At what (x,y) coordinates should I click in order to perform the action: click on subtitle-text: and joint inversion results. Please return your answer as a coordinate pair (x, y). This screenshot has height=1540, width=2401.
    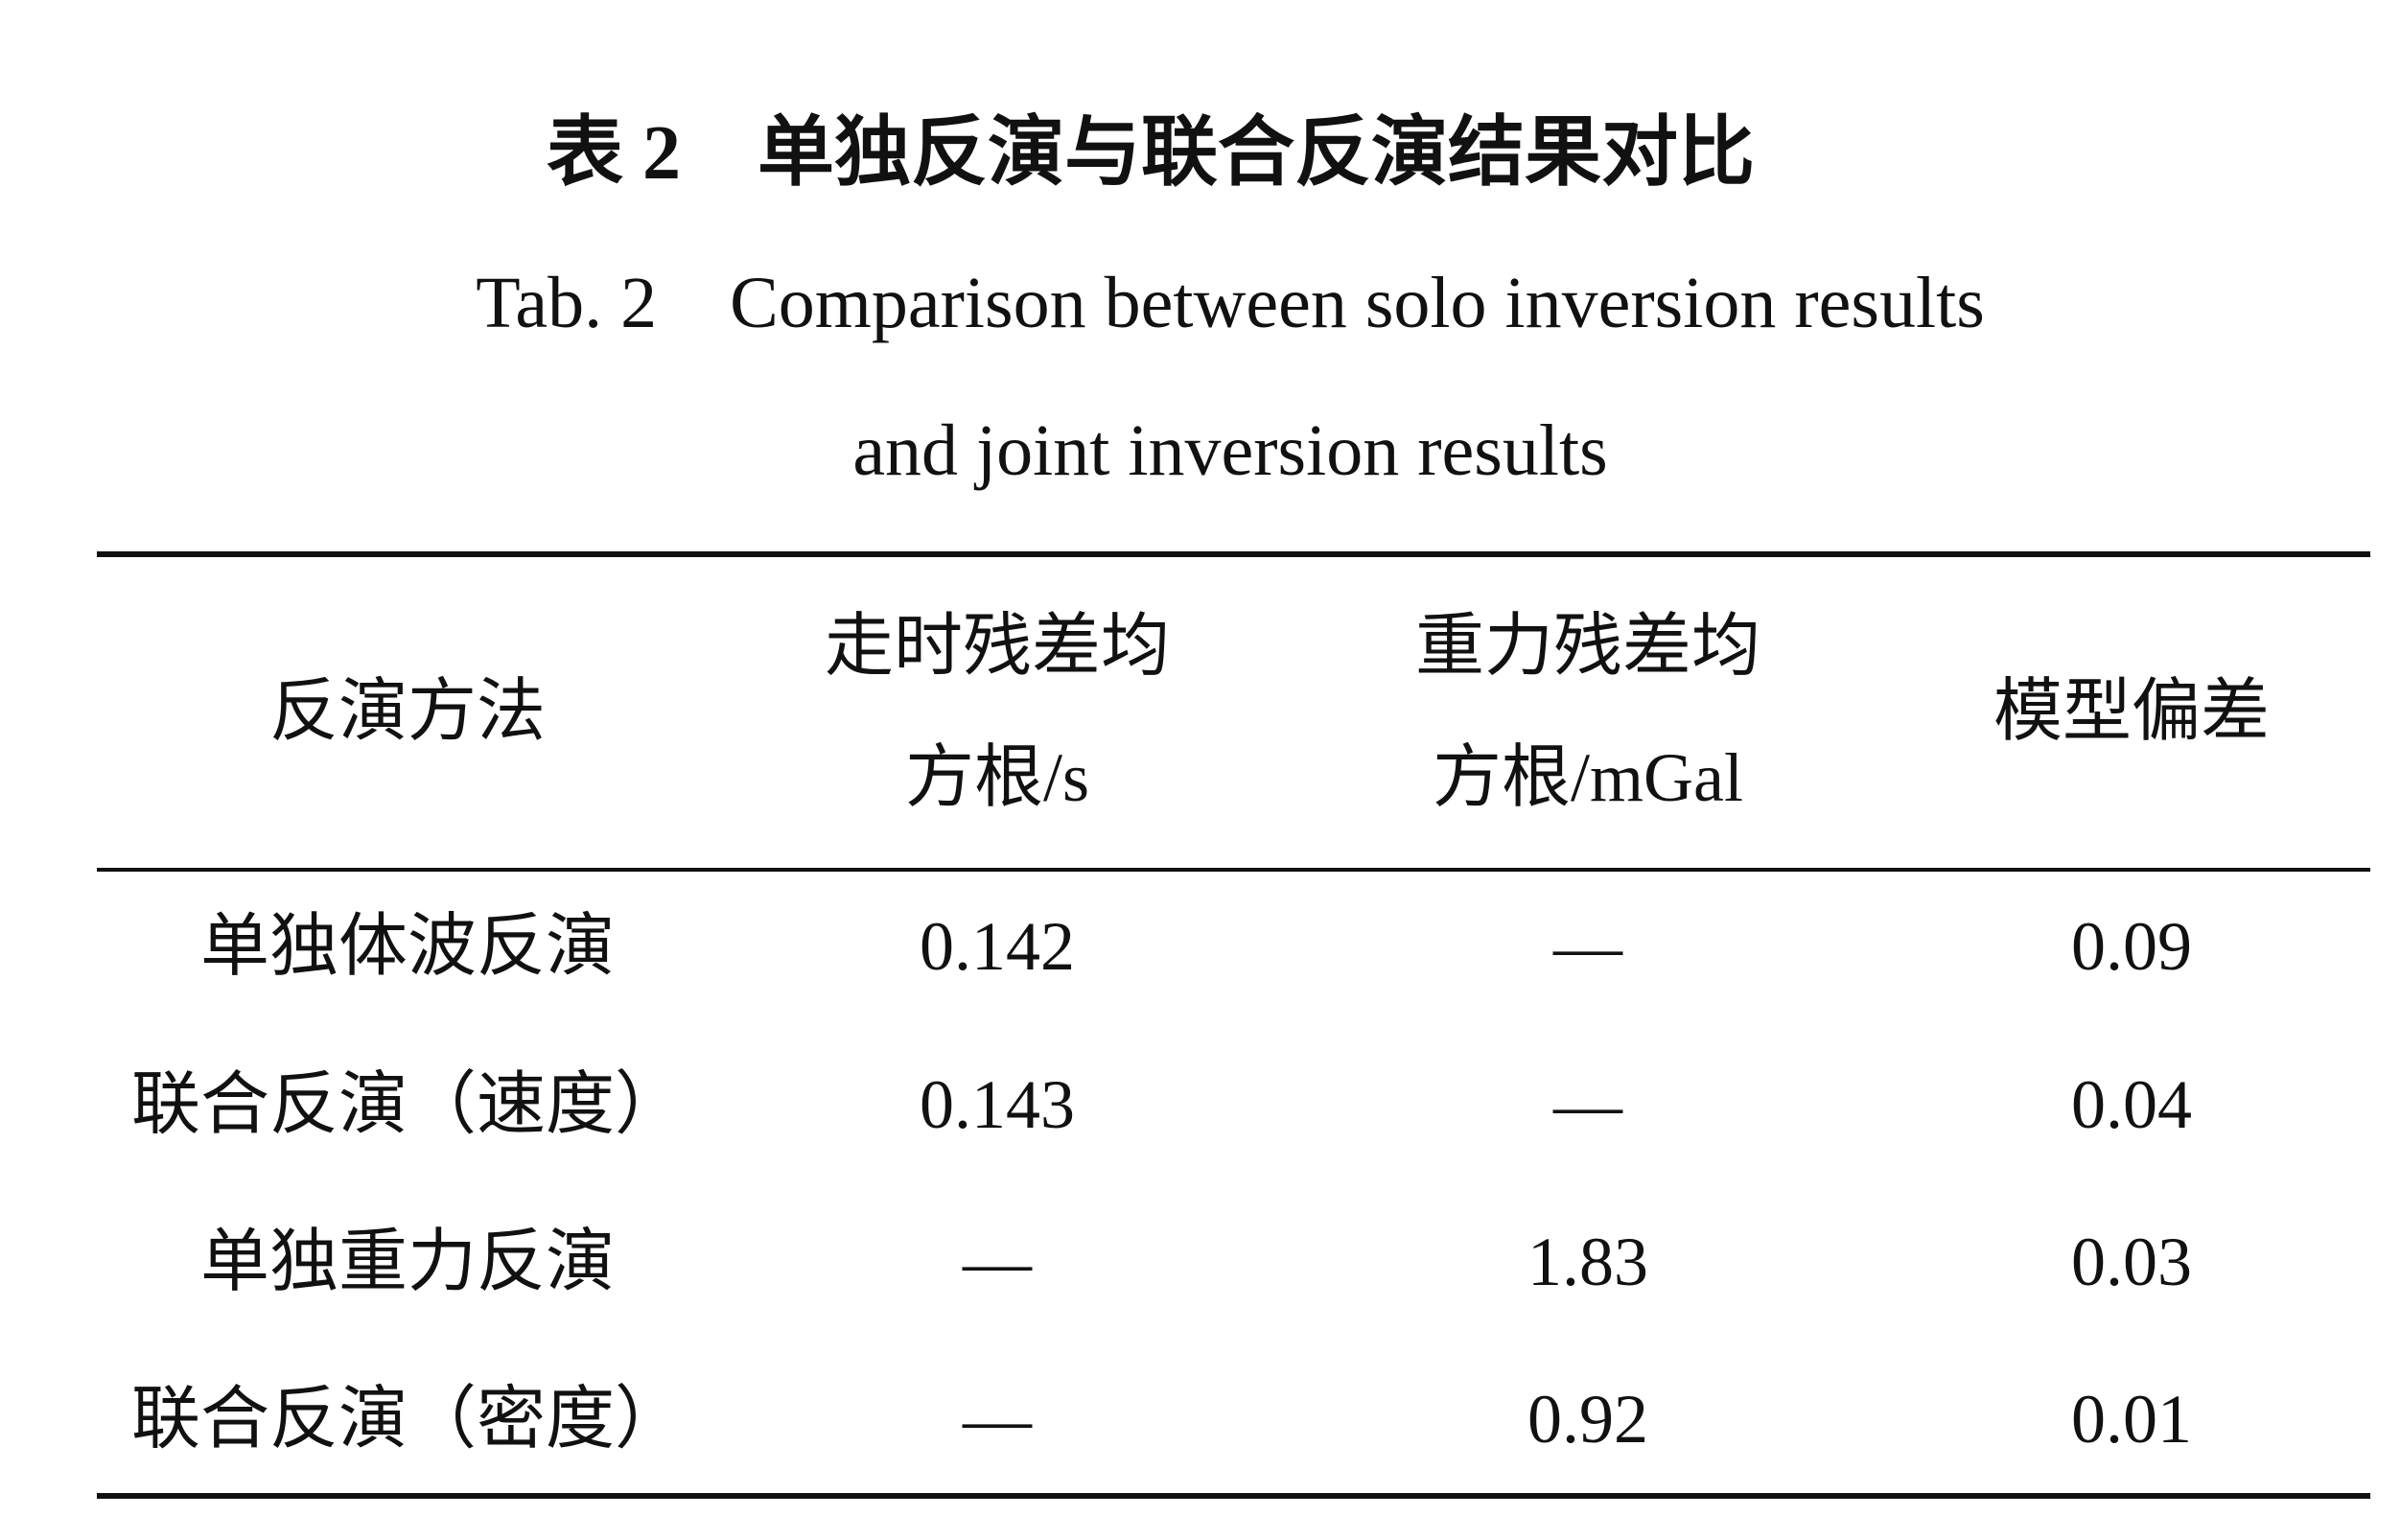
    Looking at the image, I should click on (1230, 450).